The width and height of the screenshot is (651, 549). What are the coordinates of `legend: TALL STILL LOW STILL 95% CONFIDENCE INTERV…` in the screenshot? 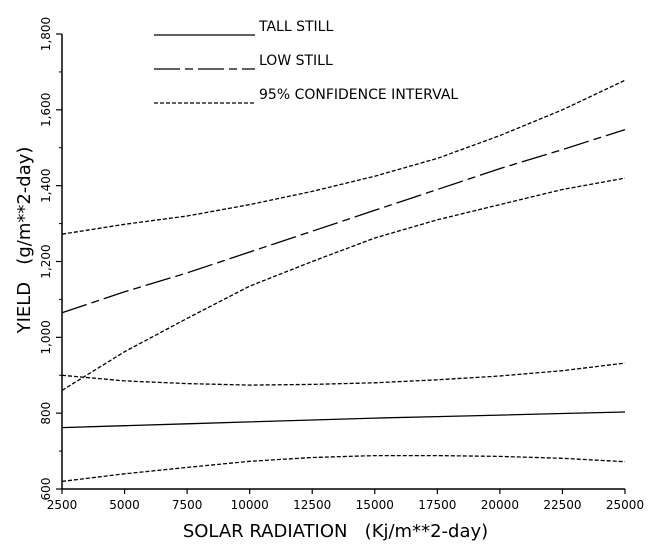 It's located at (306, 61).